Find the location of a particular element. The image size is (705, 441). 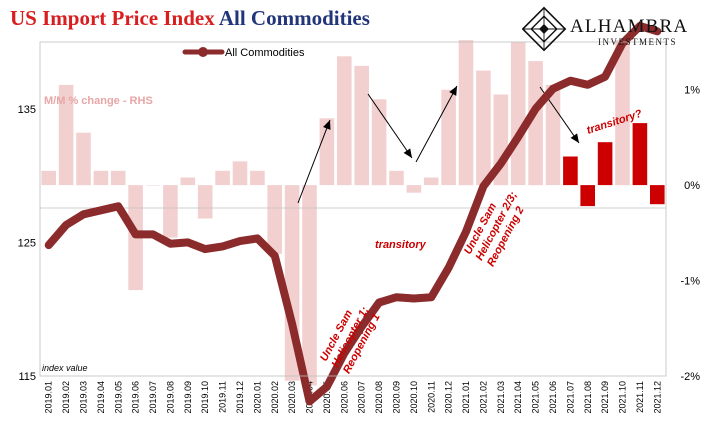

legend-label: All Commodities is located at coordinates (265, 53).